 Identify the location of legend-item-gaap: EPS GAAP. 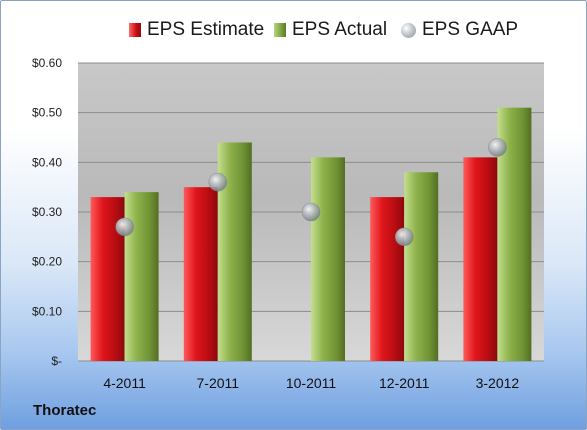
(459, 30).